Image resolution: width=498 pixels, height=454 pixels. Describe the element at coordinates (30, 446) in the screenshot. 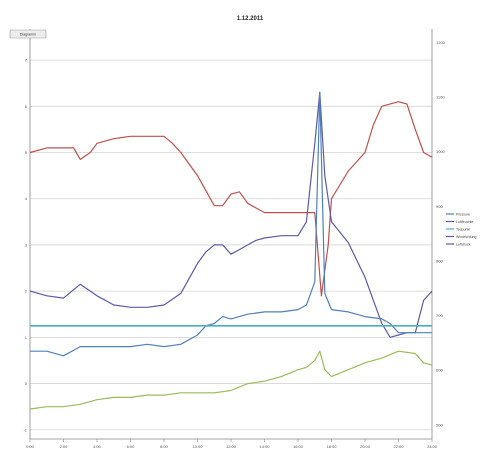

I see `x-tick-label: 0:00` at that location.